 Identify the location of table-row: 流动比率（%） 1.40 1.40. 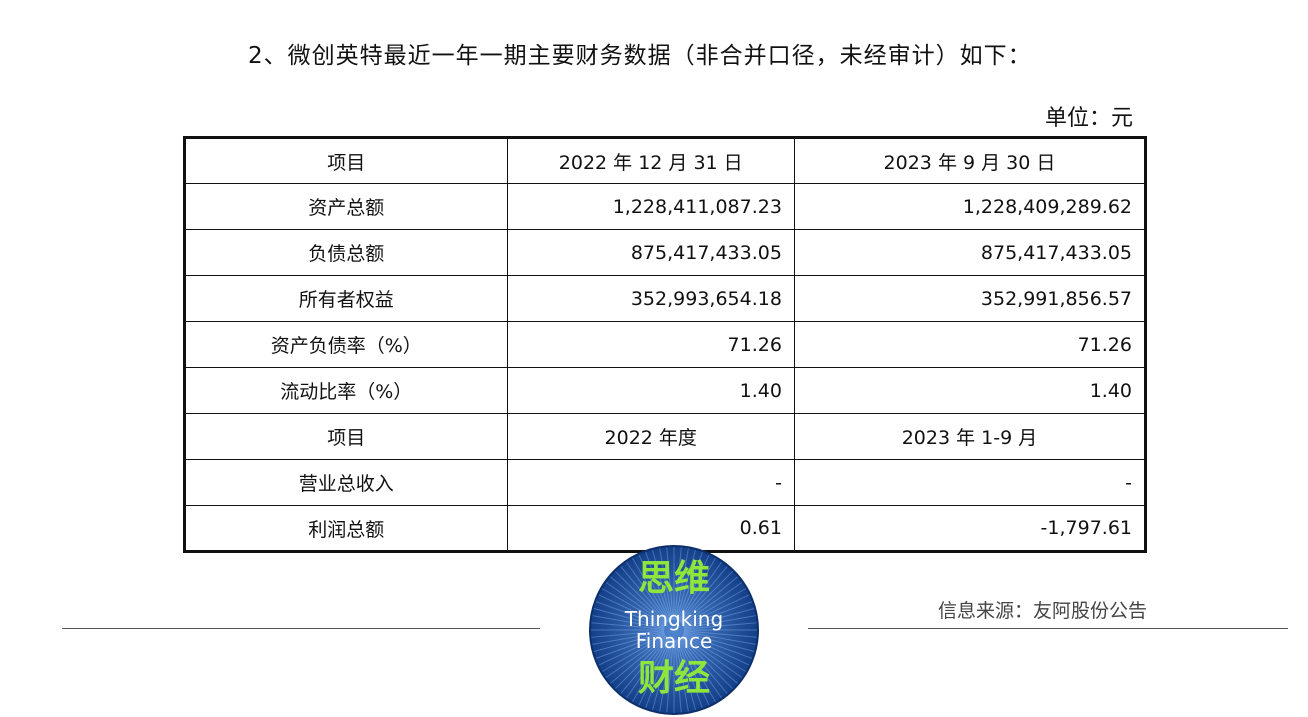
(665, 390).